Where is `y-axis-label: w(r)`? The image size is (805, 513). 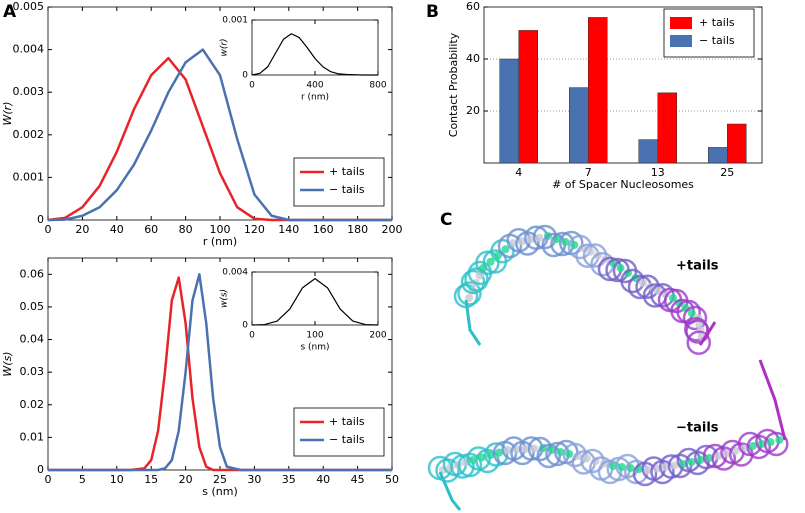 y-axis-label: w(r) is located at coordinates (225, 47).